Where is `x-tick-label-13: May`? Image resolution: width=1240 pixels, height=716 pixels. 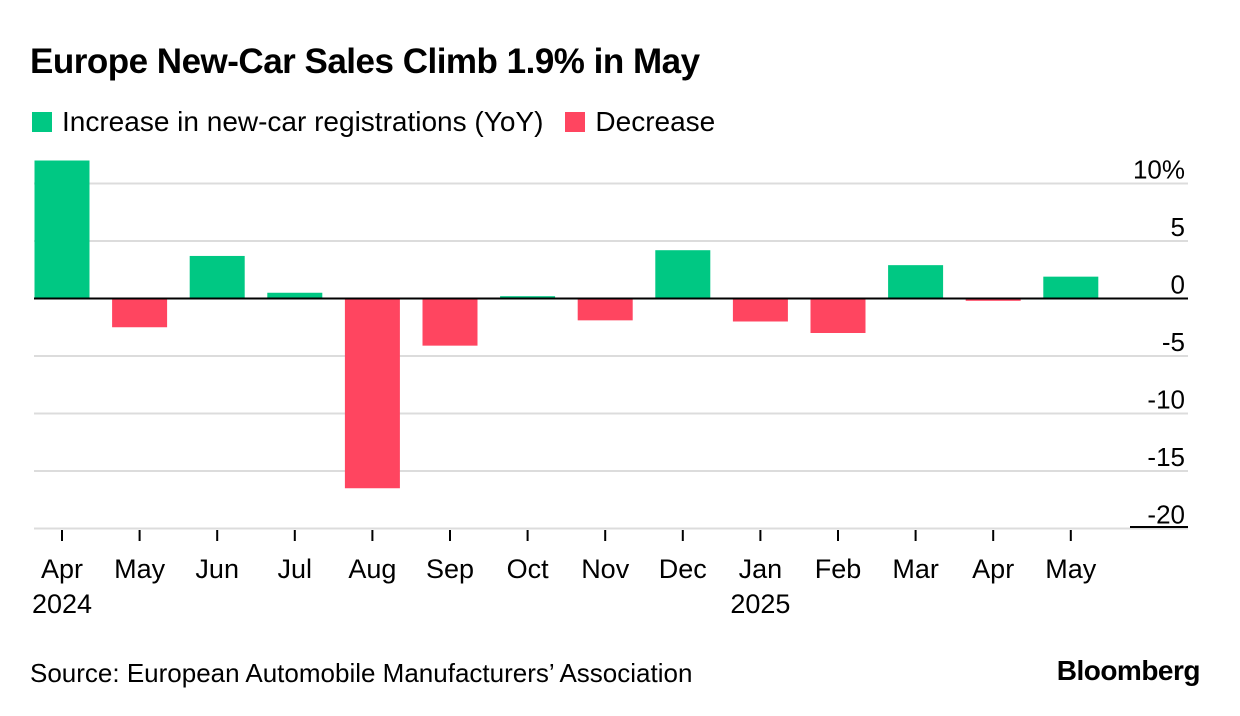
x-tick-label-13: May is located at coordinates (1071, 569).